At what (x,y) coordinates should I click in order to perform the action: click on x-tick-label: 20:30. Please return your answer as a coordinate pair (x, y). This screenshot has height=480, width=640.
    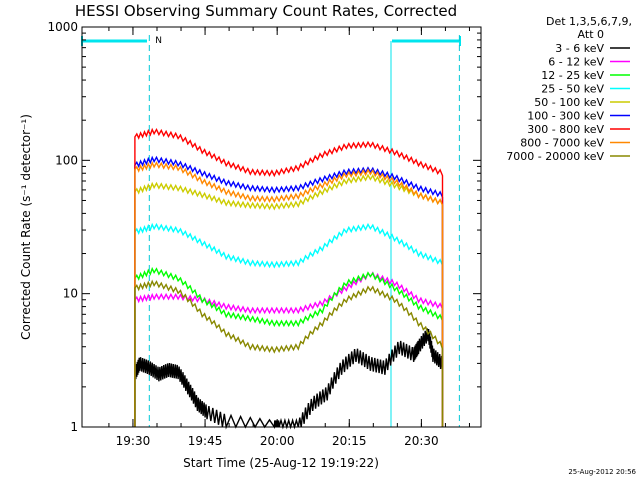
    Looking at the image, I should click on (421, 441).